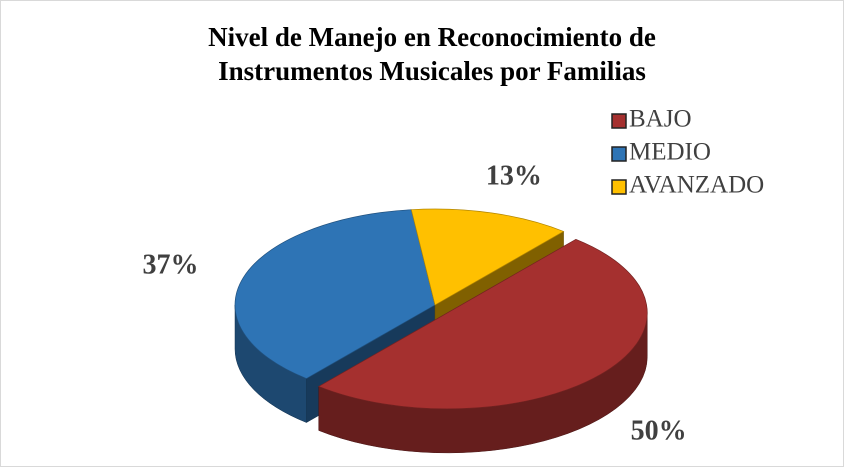  I want to click on chart-title: Nivel de Manejo en Reconocimiento de, so click(432, 37).